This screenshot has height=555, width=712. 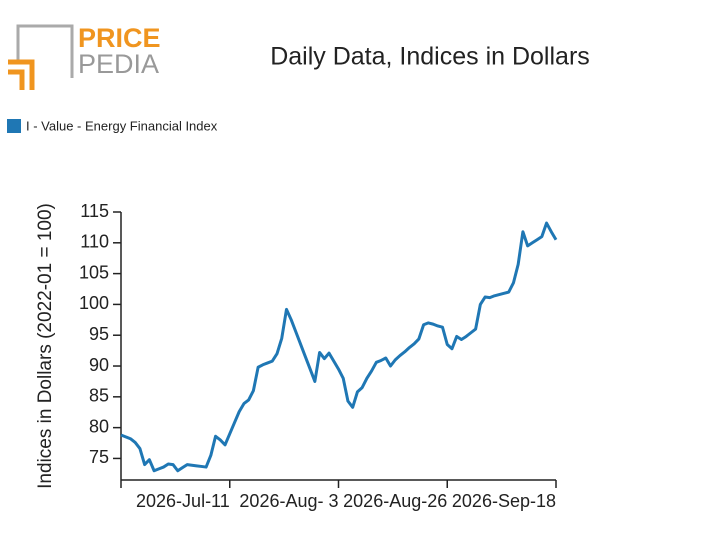 What do you see at coordinates (395, 501) in the screenshot?
I see `x-tick-label: 2026-Aug-26` at bounding box center [395, 501].